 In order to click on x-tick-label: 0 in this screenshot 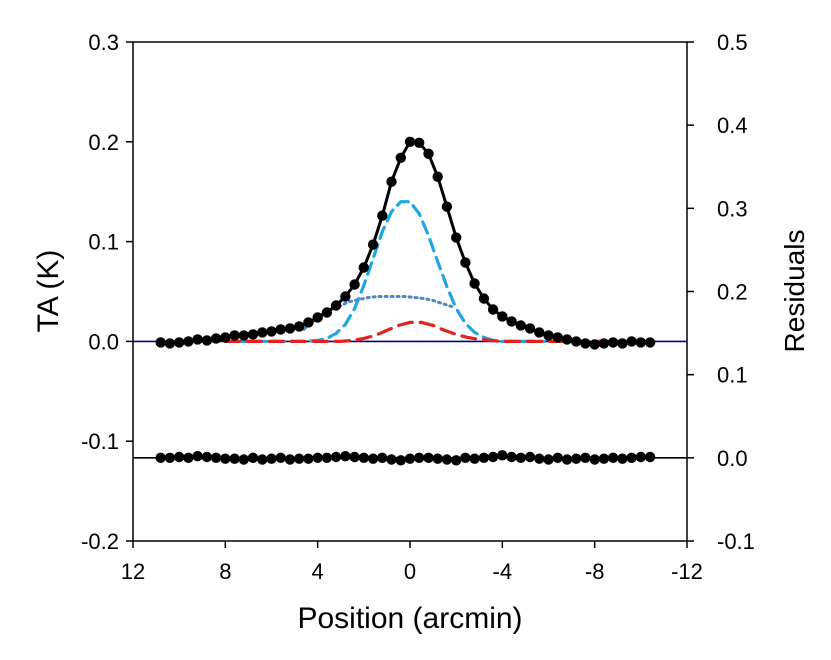, I will do `click(410, 571)`.